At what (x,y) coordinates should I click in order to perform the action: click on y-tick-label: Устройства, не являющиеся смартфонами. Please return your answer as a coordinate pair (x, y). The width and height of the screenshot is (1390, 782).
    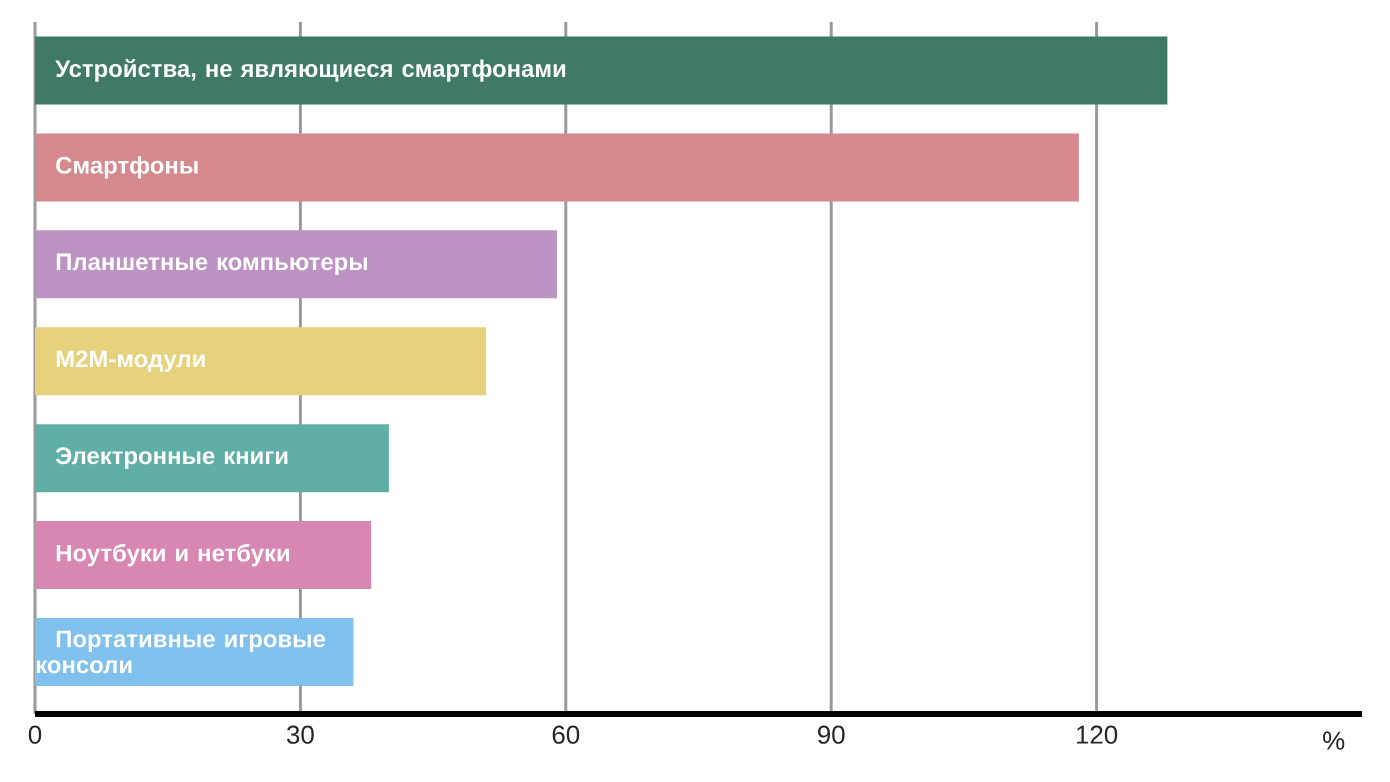
    Looking at the image, I should click on (310, 70).